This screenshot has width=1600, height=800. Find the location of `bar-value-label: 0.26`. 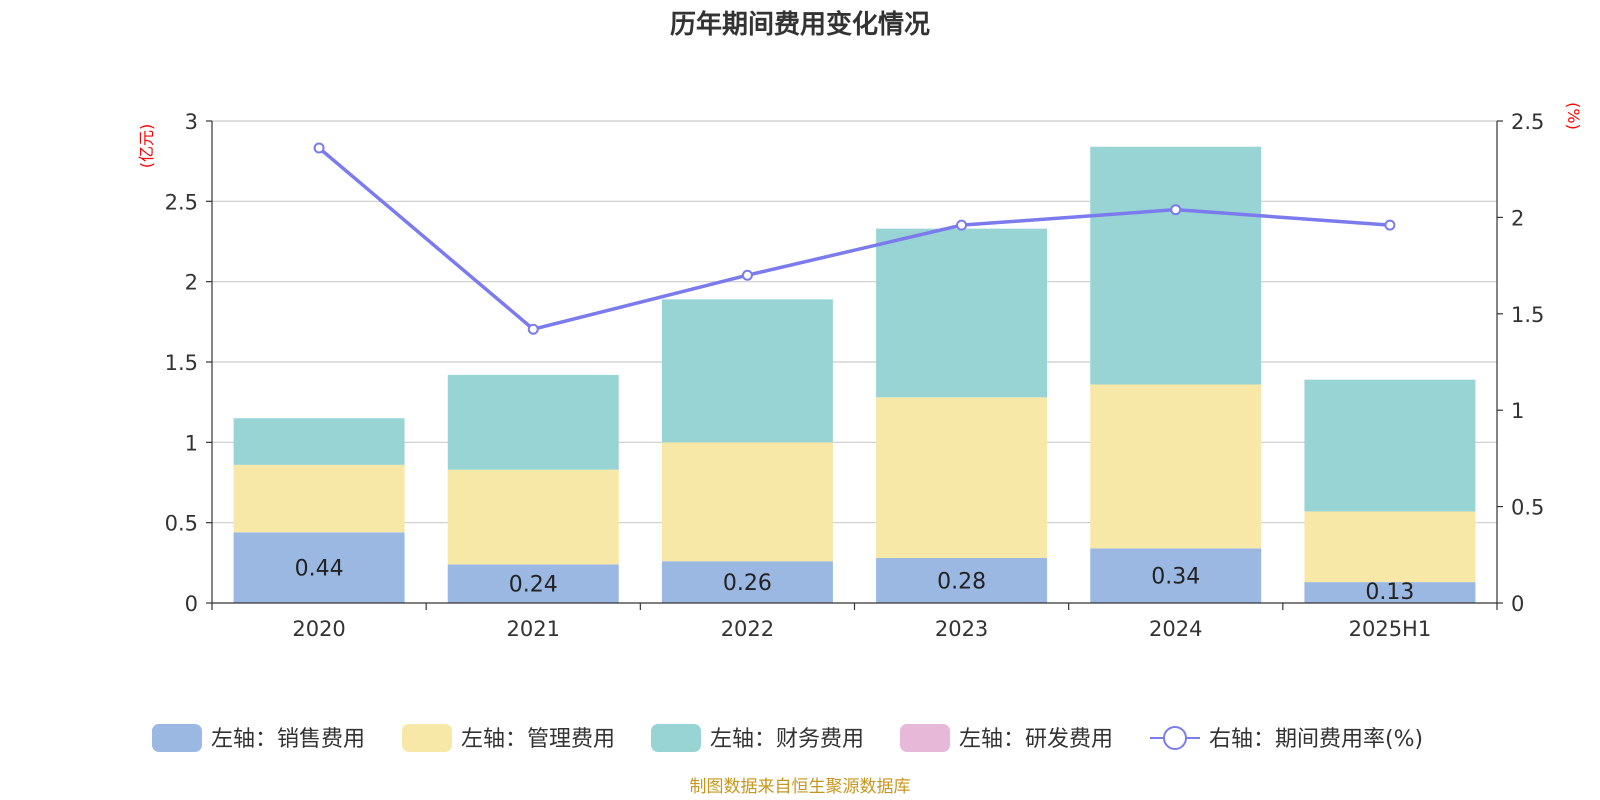

bar-value-label: 0.26 is located at coordinates (747, 583).